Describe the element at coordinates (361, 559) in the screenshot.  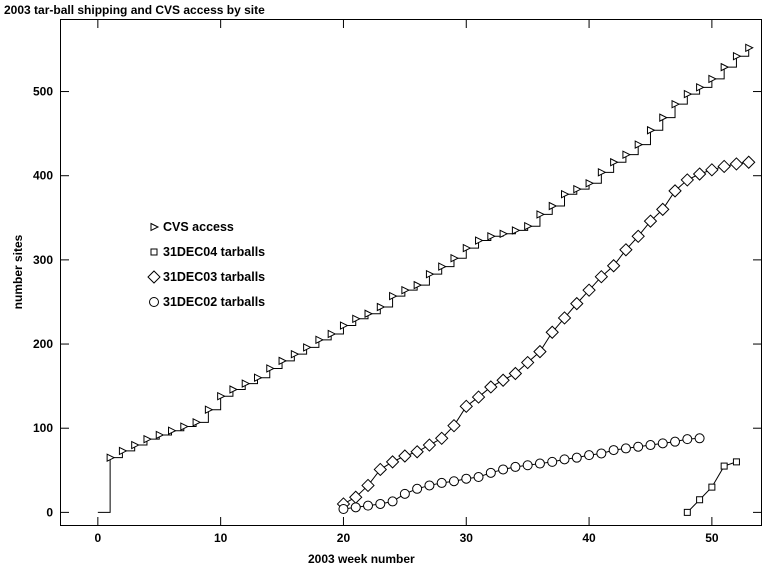
I see `x-axis-label: 2003 week number` at that location.